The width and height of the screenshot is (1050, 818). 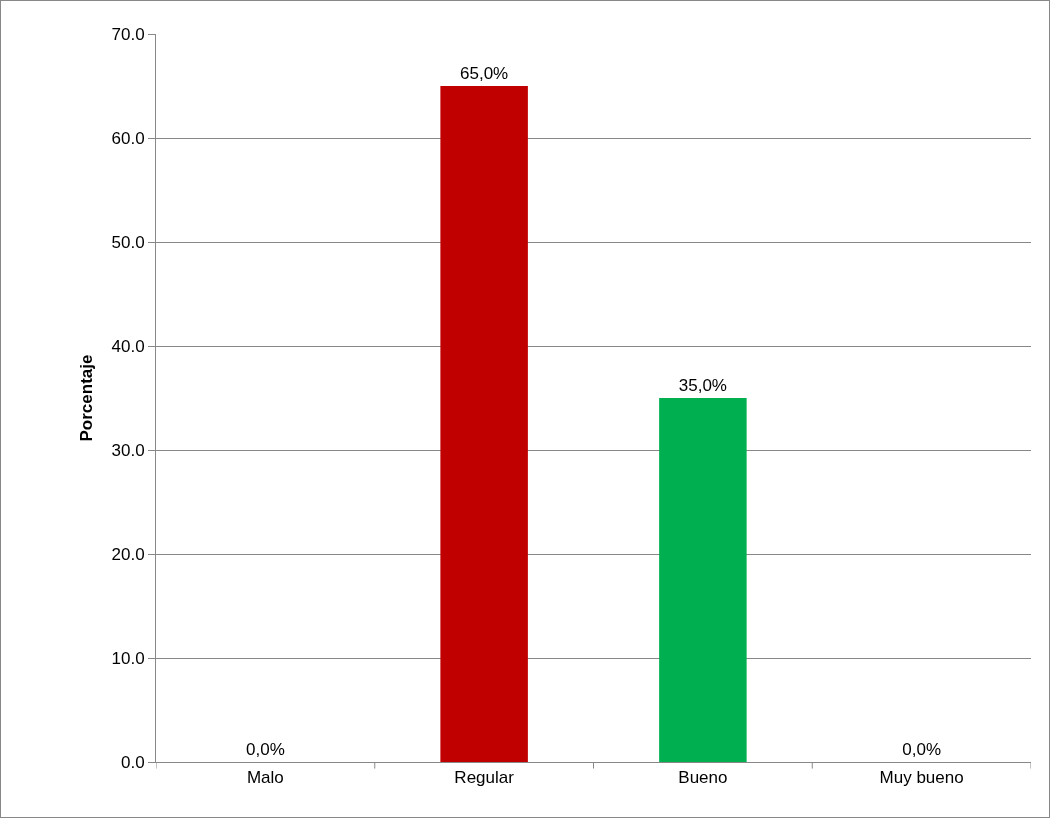 What do you see at coordinates (128, 450) in the screenshot?
I see `y-tick-label: 30.0` at bounding box center [128, 450].